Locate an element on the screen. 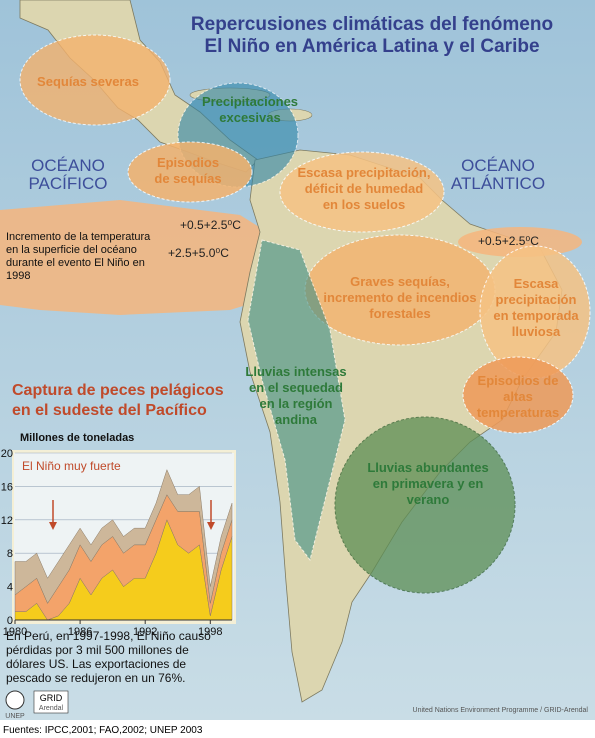 This screenshot has width=595, height=738. note-text: 1998 is located at coordinates (18, 276).